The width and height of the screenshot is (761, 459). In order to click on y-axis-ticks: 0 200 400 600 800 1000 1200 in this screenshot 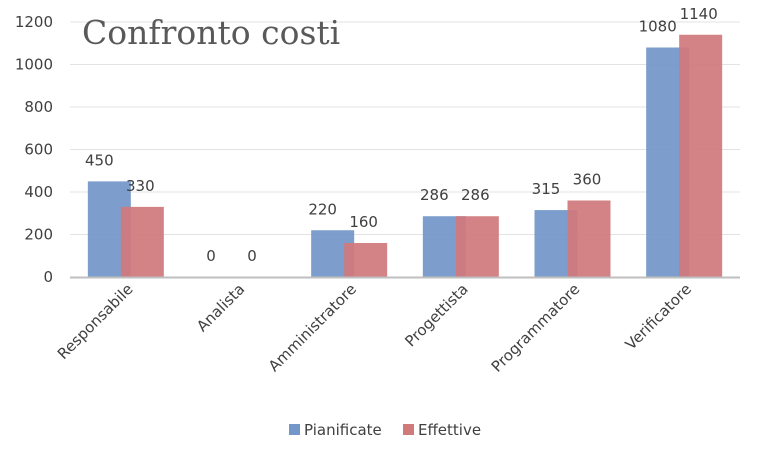, I will do `click(34, 149)`.